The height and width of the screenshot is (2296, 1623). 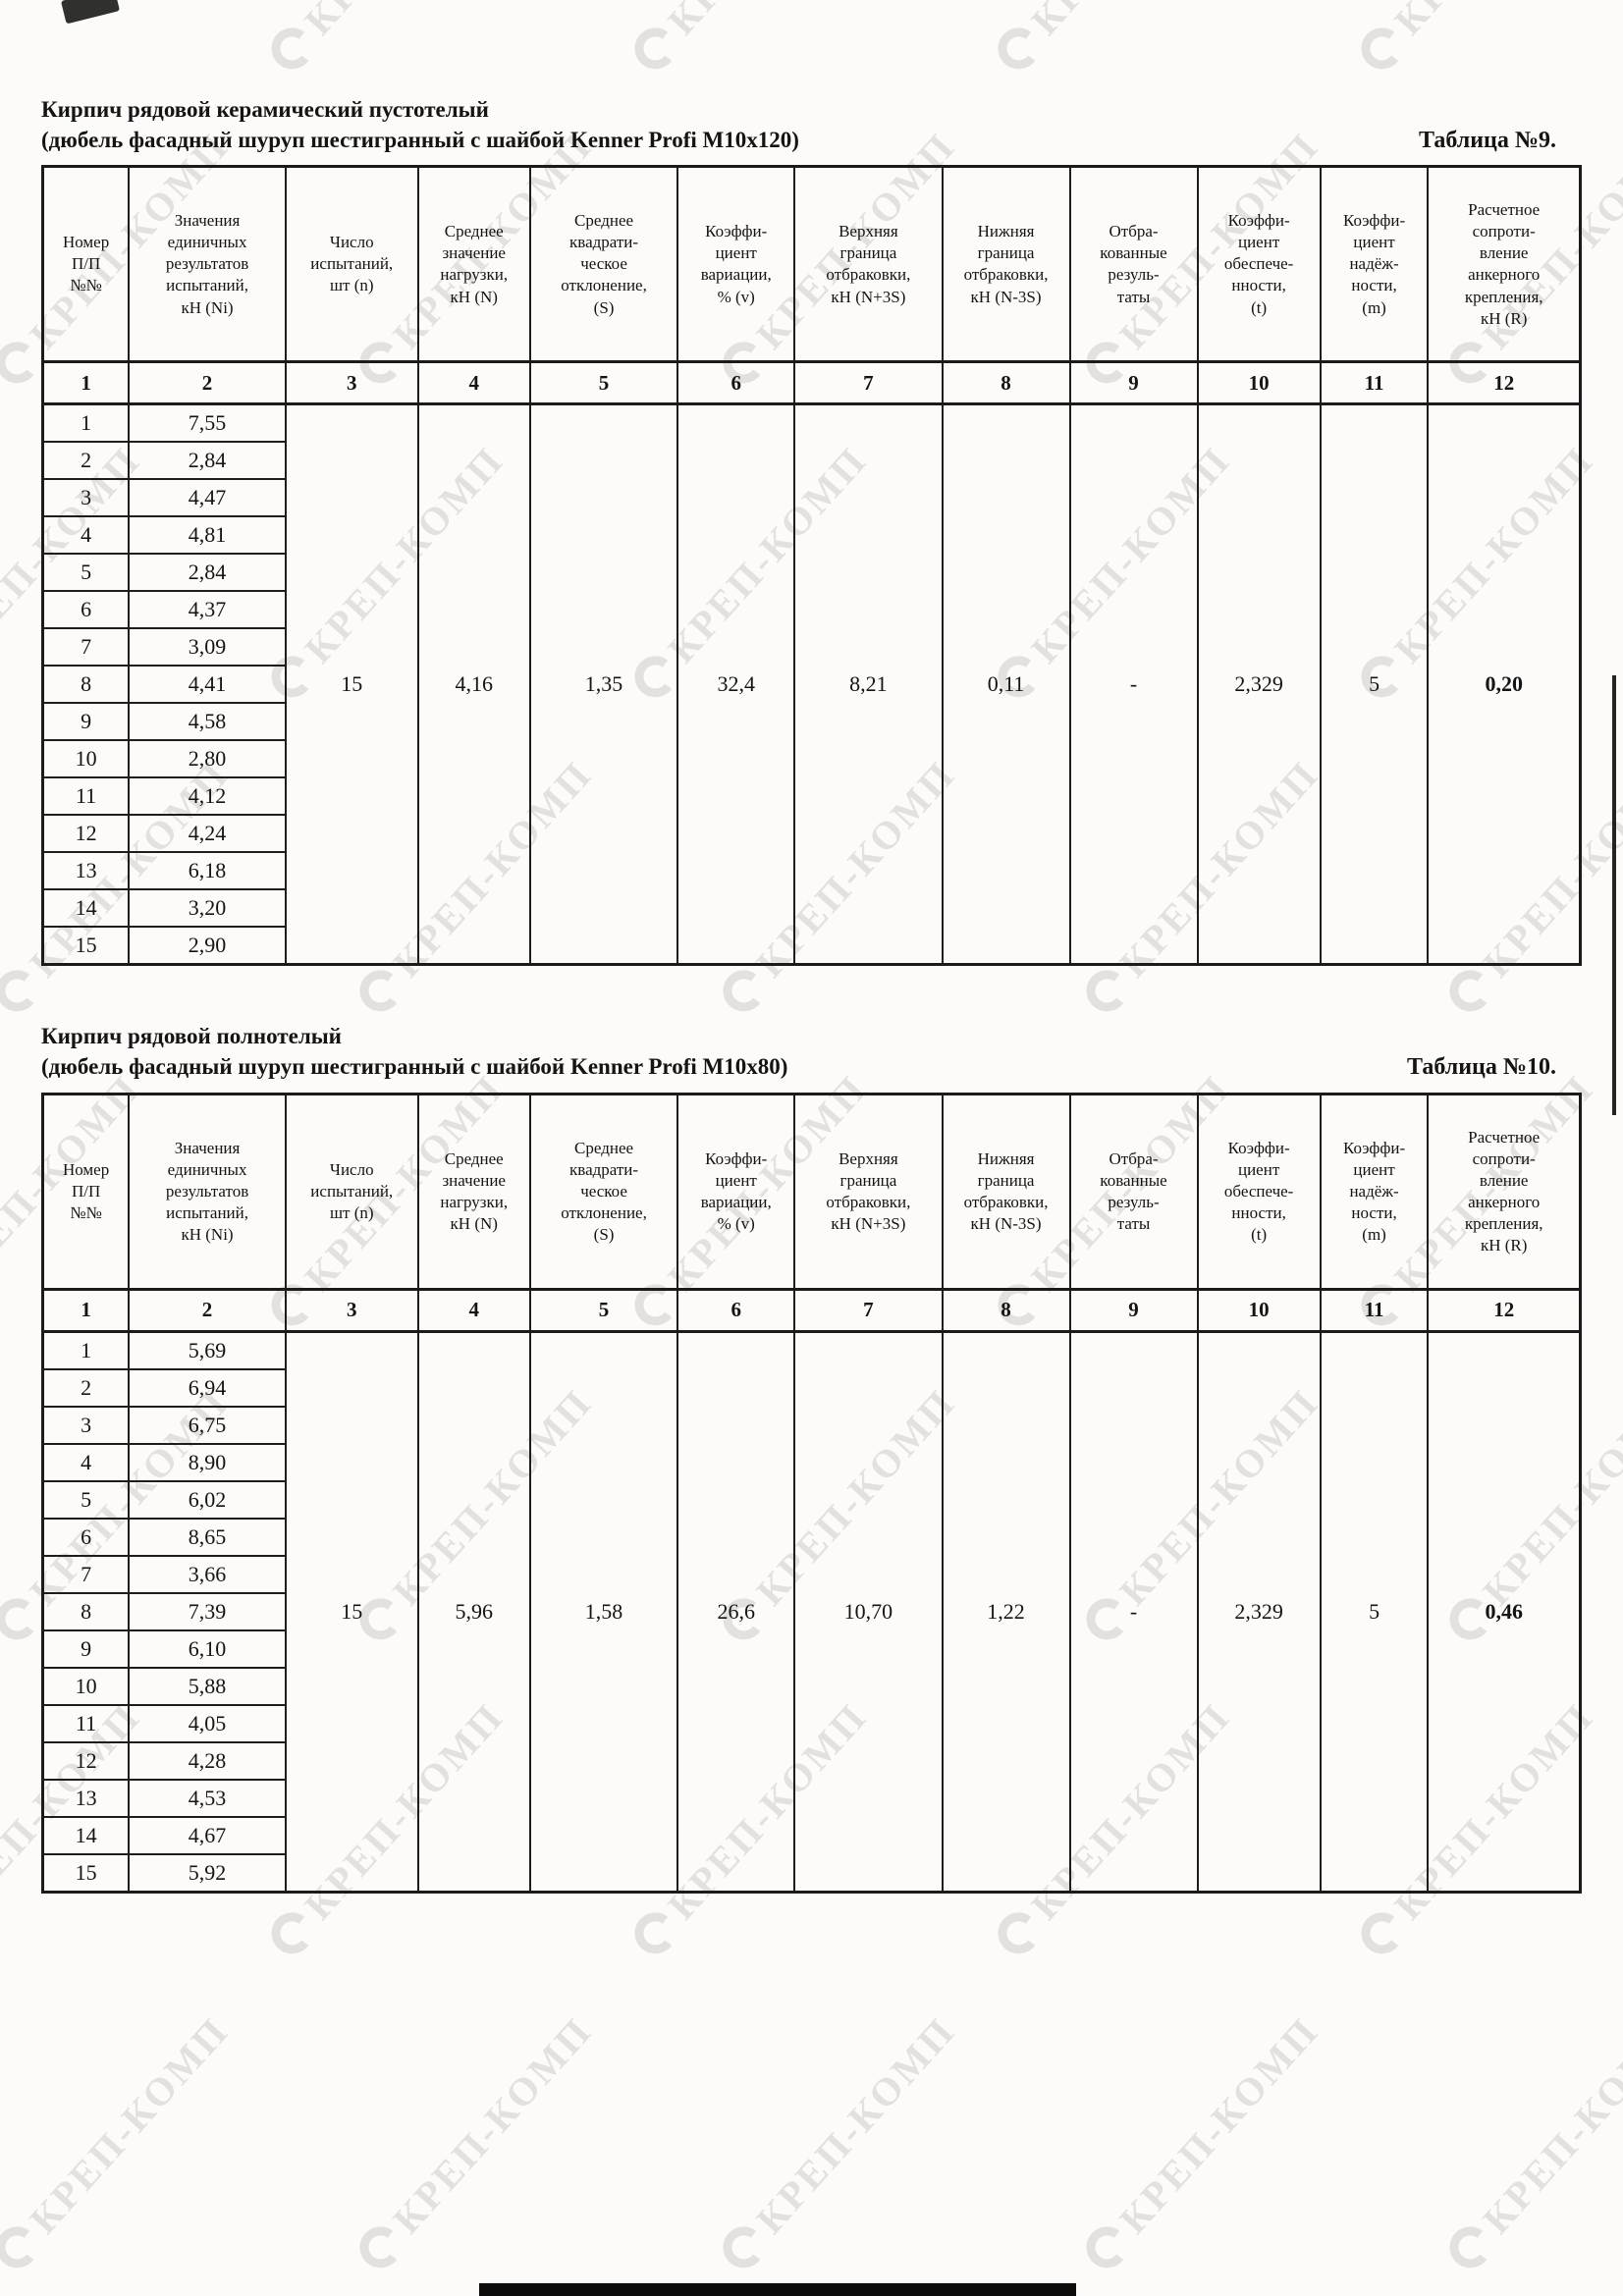 I want to click on row-number-cell: 3, so click(x=86, y=1425).